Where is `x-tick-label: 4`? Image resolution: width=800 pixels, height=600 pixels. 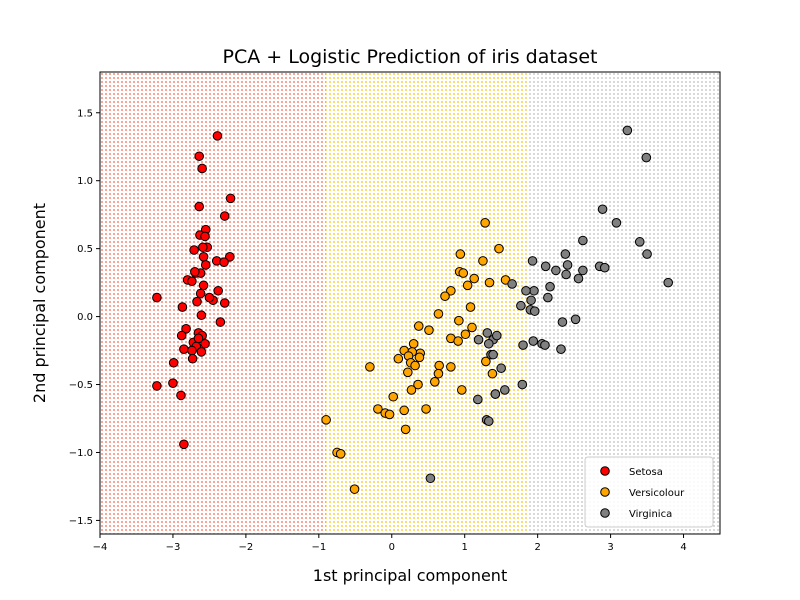 x-tick-label: 4 is located at coordinates (683, 547).